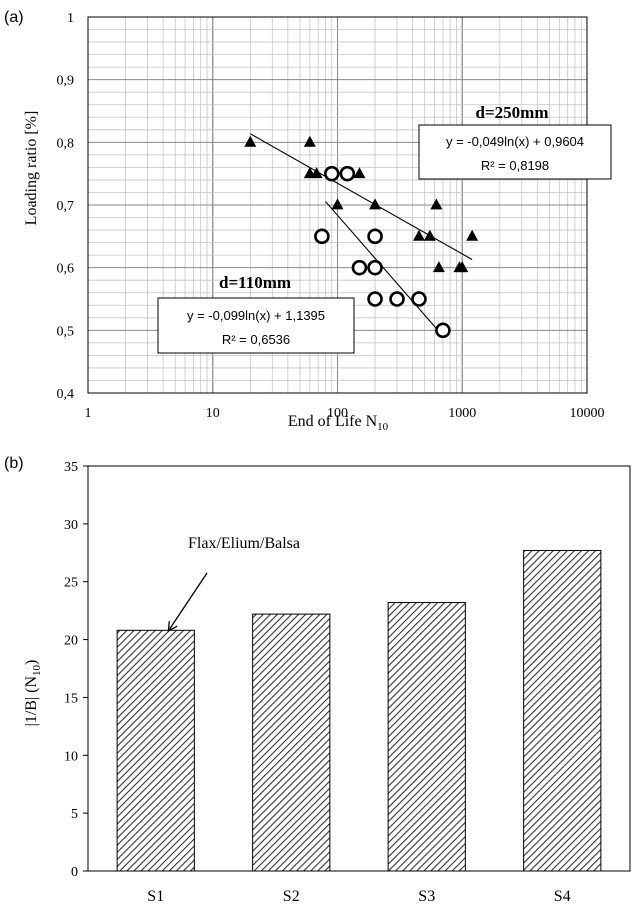 Image resolution: width=643 pixels, height=912 pixels. I want to click on panel-a-trendlines, so click(361, 235).